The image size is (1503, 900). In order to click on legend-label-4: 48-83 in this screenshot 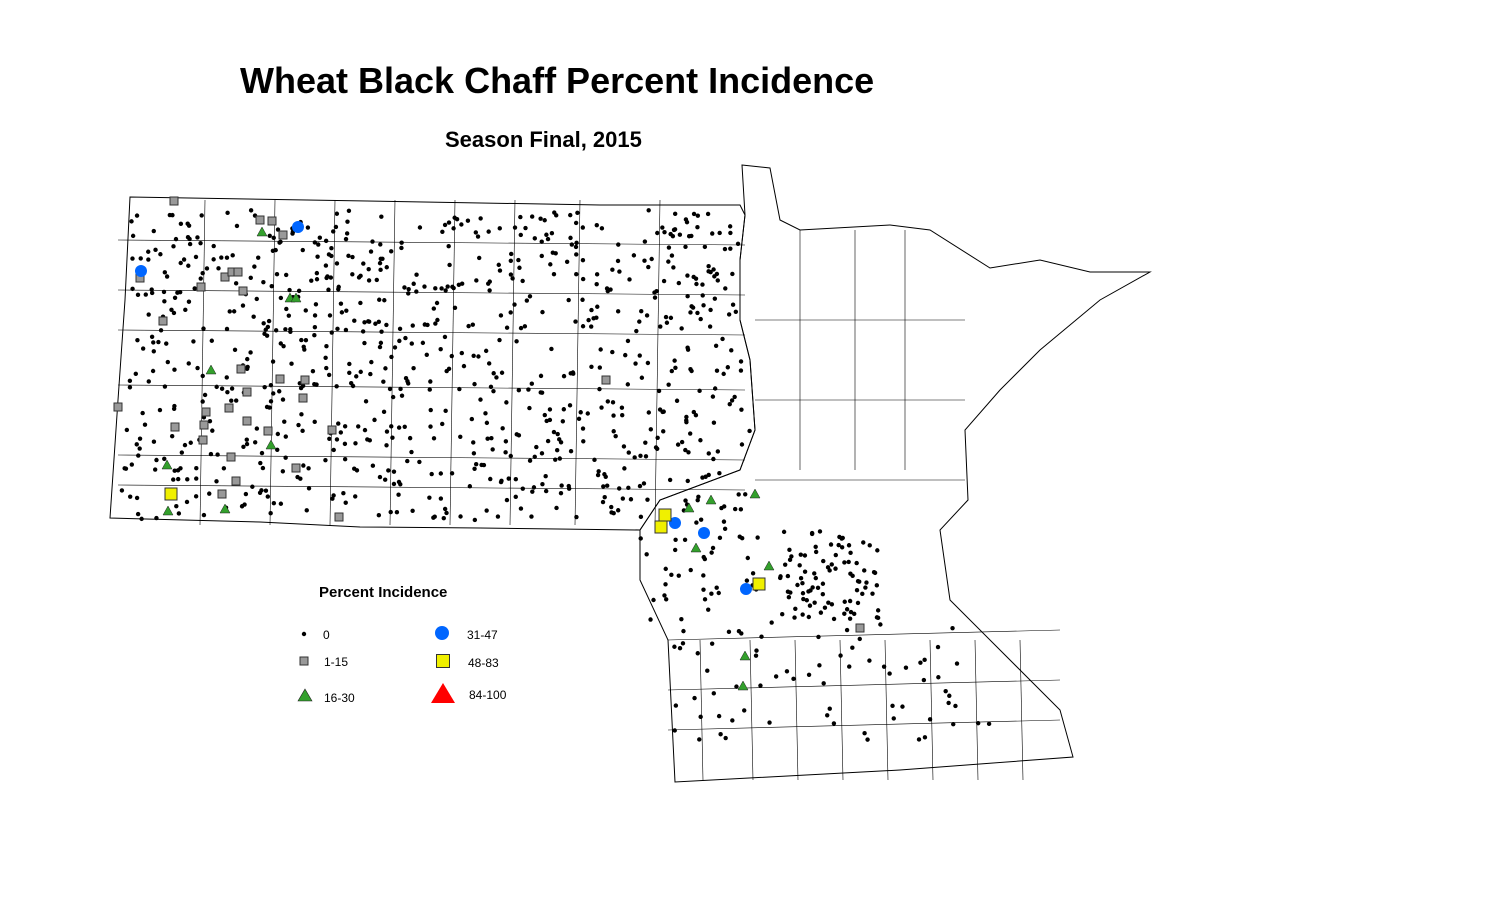, I will do `click(483, 663)`.